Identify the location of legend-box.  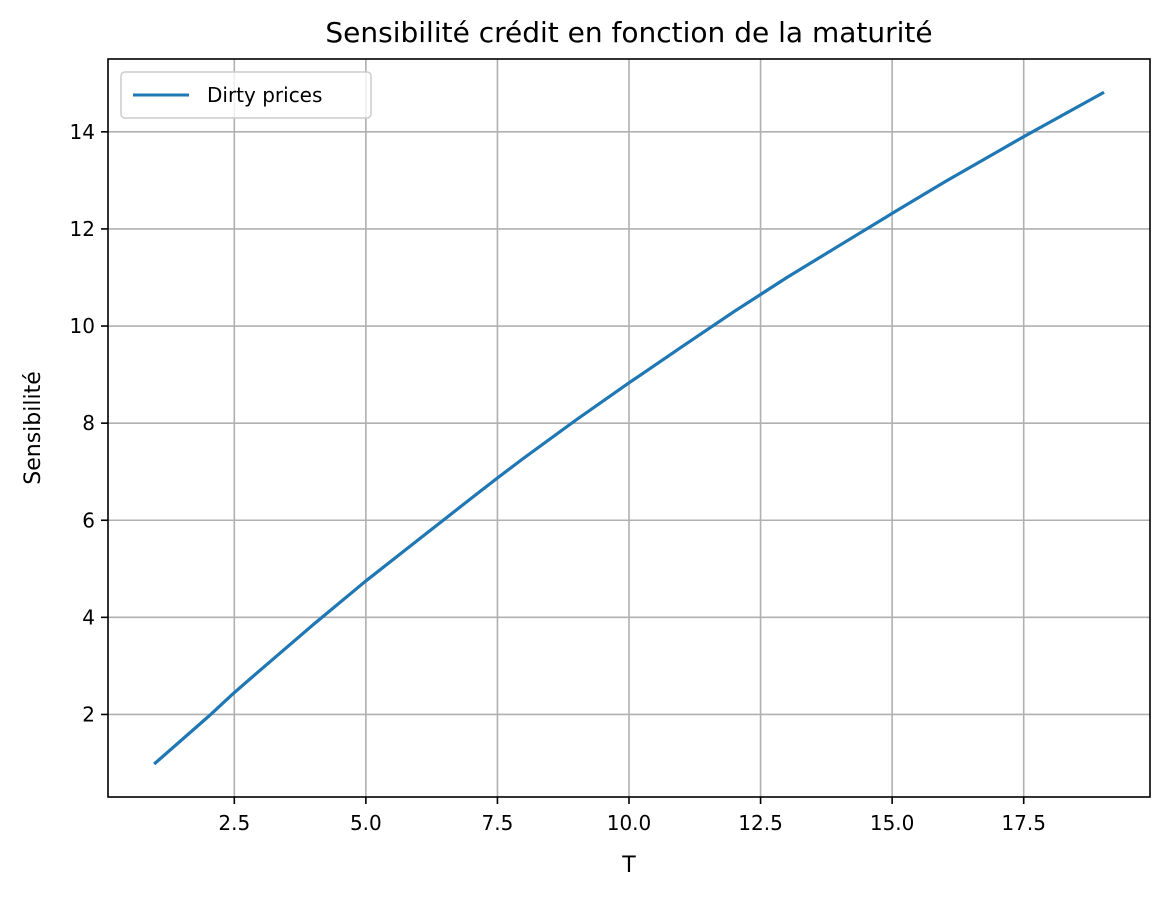
(246, 95).